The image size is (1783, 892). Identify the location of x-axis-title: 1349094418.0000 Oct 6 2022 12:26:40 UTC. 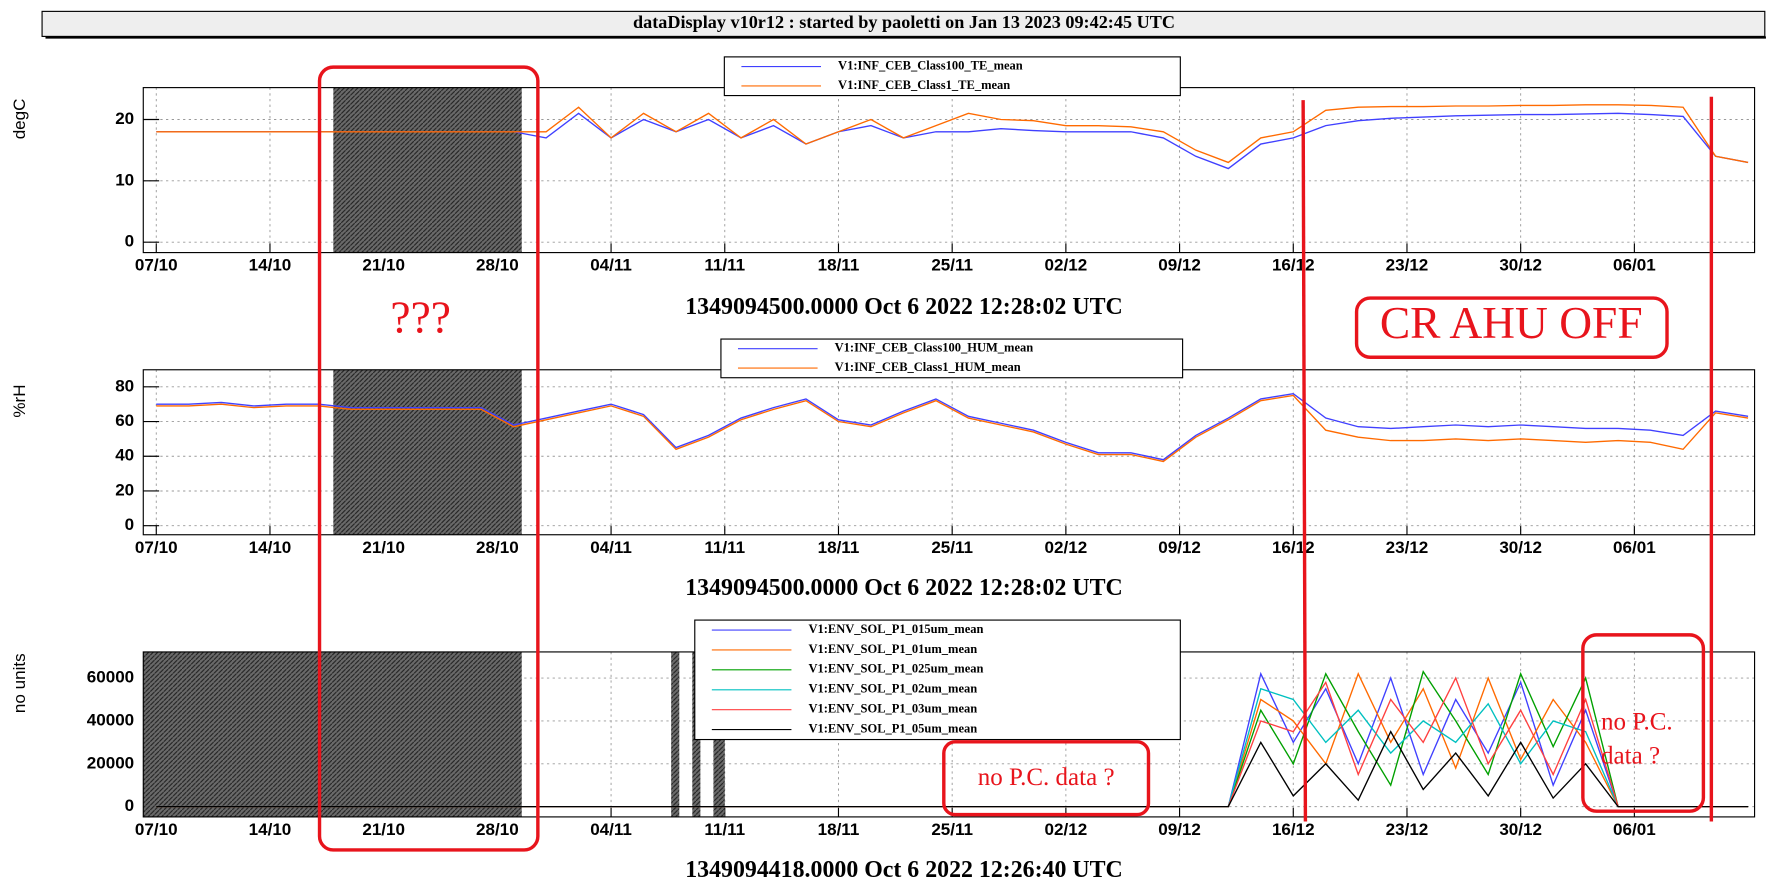
(904, 870).